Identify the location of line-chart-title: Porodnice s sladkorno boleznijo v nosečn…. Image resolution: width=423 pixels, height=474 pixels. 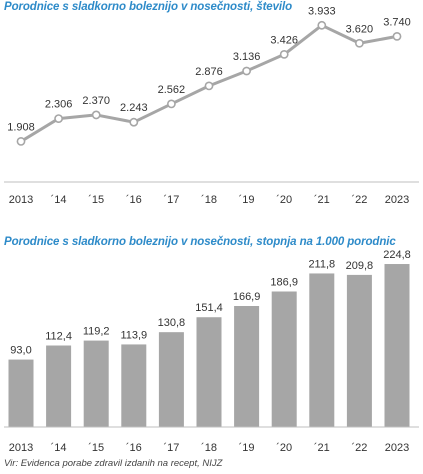
(148, 7).